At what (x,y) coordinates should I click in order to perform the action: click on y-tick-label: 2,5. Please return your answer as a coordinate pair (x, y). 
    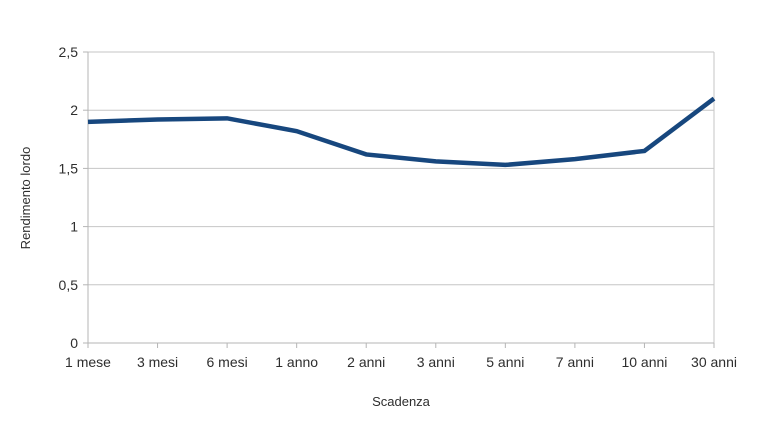
    Looking at the image, I should click on (69, 52).